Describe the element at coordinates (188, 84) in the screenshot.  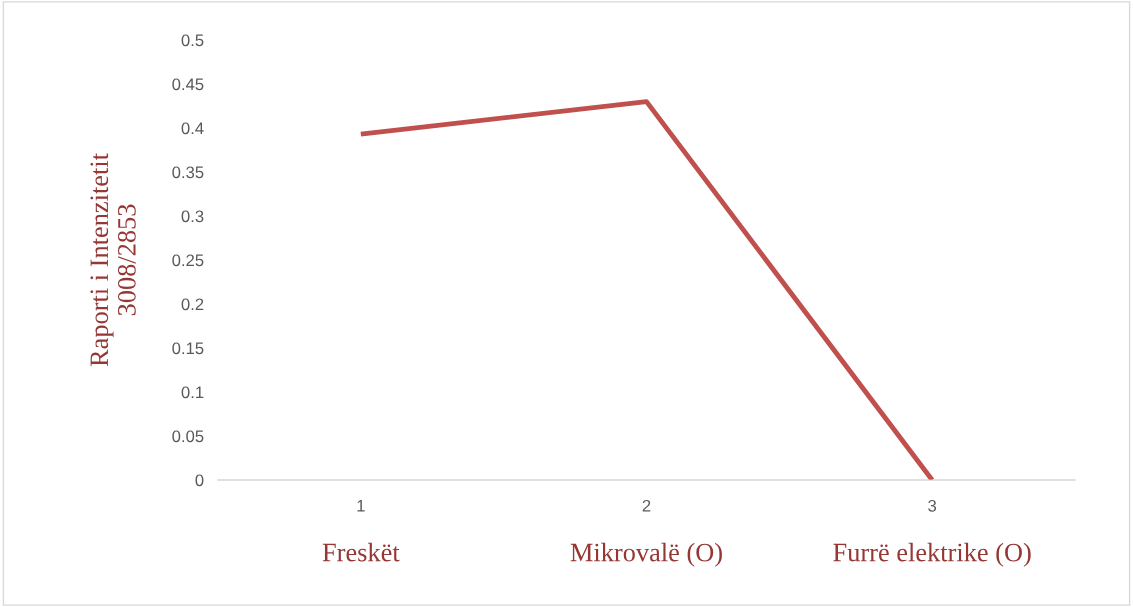
I see `y-tick-label: 0.45` at that location.